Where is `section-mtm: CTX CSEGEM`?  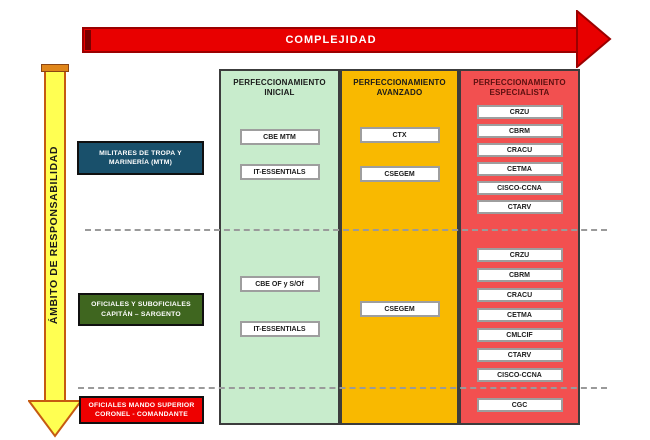
section-mtm: CTX CSEGEM is located at coordinates (399, 154).